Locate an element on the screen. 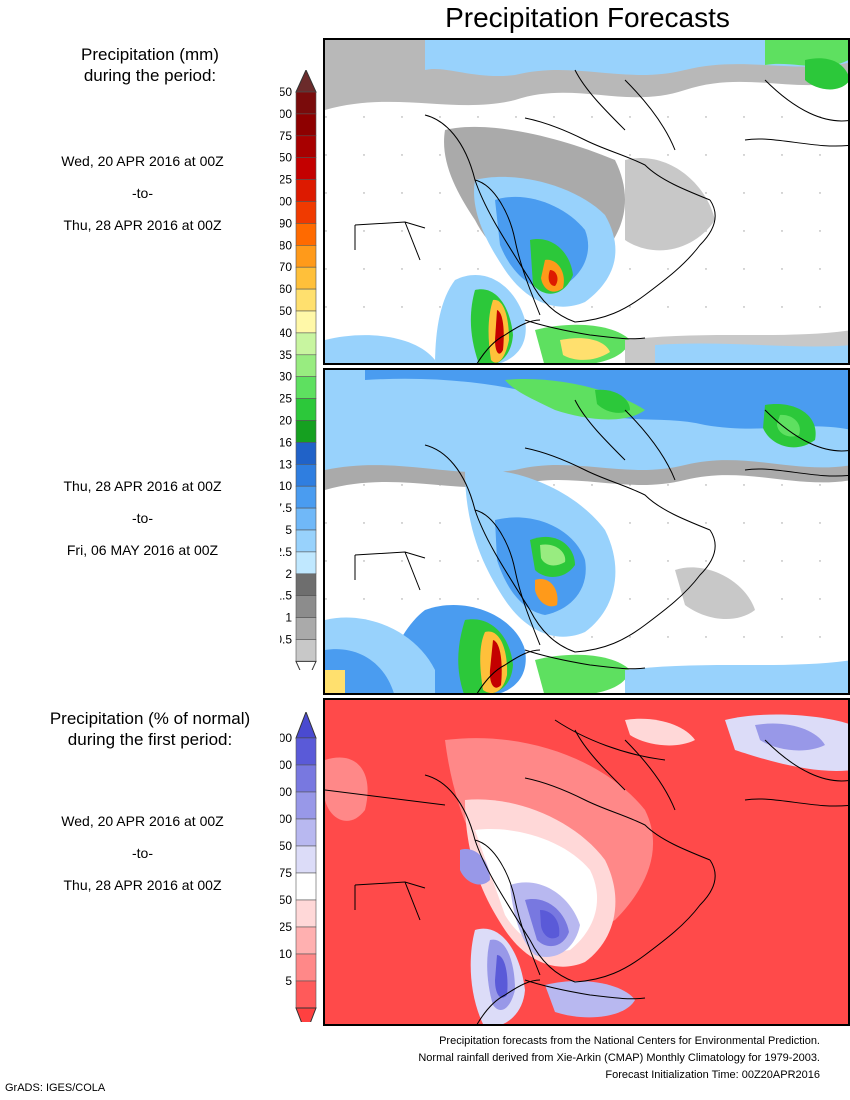 This screenshot has height=1100, width=850. precip-scale-tick-label: 1 is located at coordinates (288, 618).